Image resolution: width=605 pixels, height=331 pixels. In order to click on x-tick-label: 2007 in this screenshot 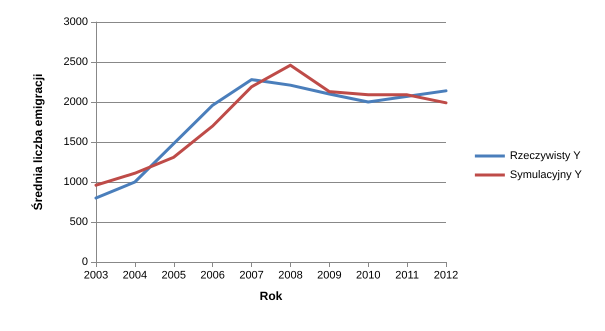, I will do `click(251, 276)`.